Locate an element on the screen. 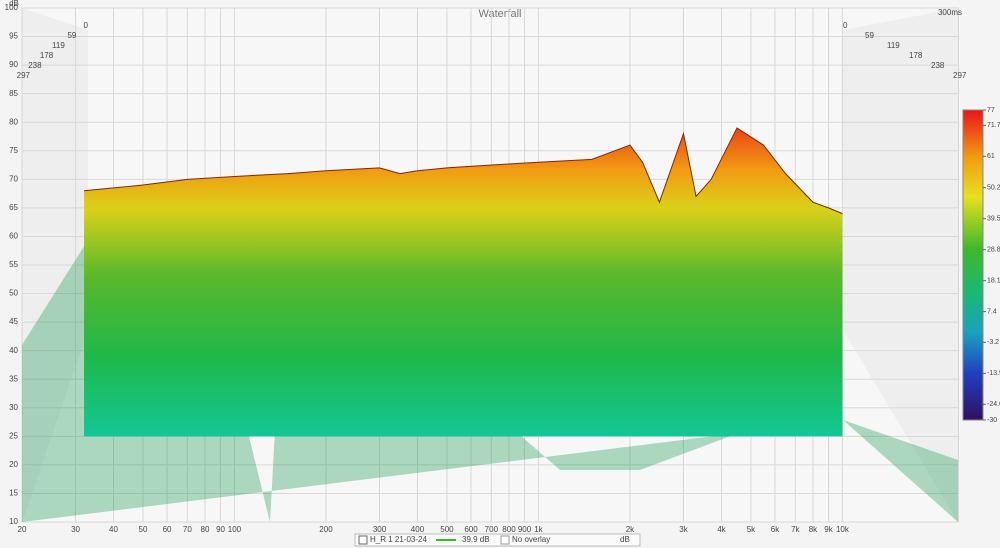 The width and height of the screenshot is (1000, 548). y-tick-label: 45 is located at coordinates (13, 321).